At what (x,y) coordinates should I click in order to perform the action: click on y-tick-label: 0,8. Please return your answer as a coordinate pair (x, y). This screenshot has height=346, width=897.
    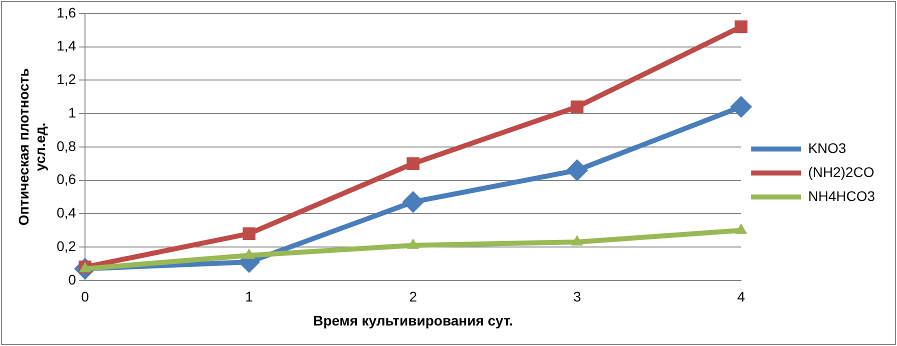
    Looking at the image, I should click on (66, 146).